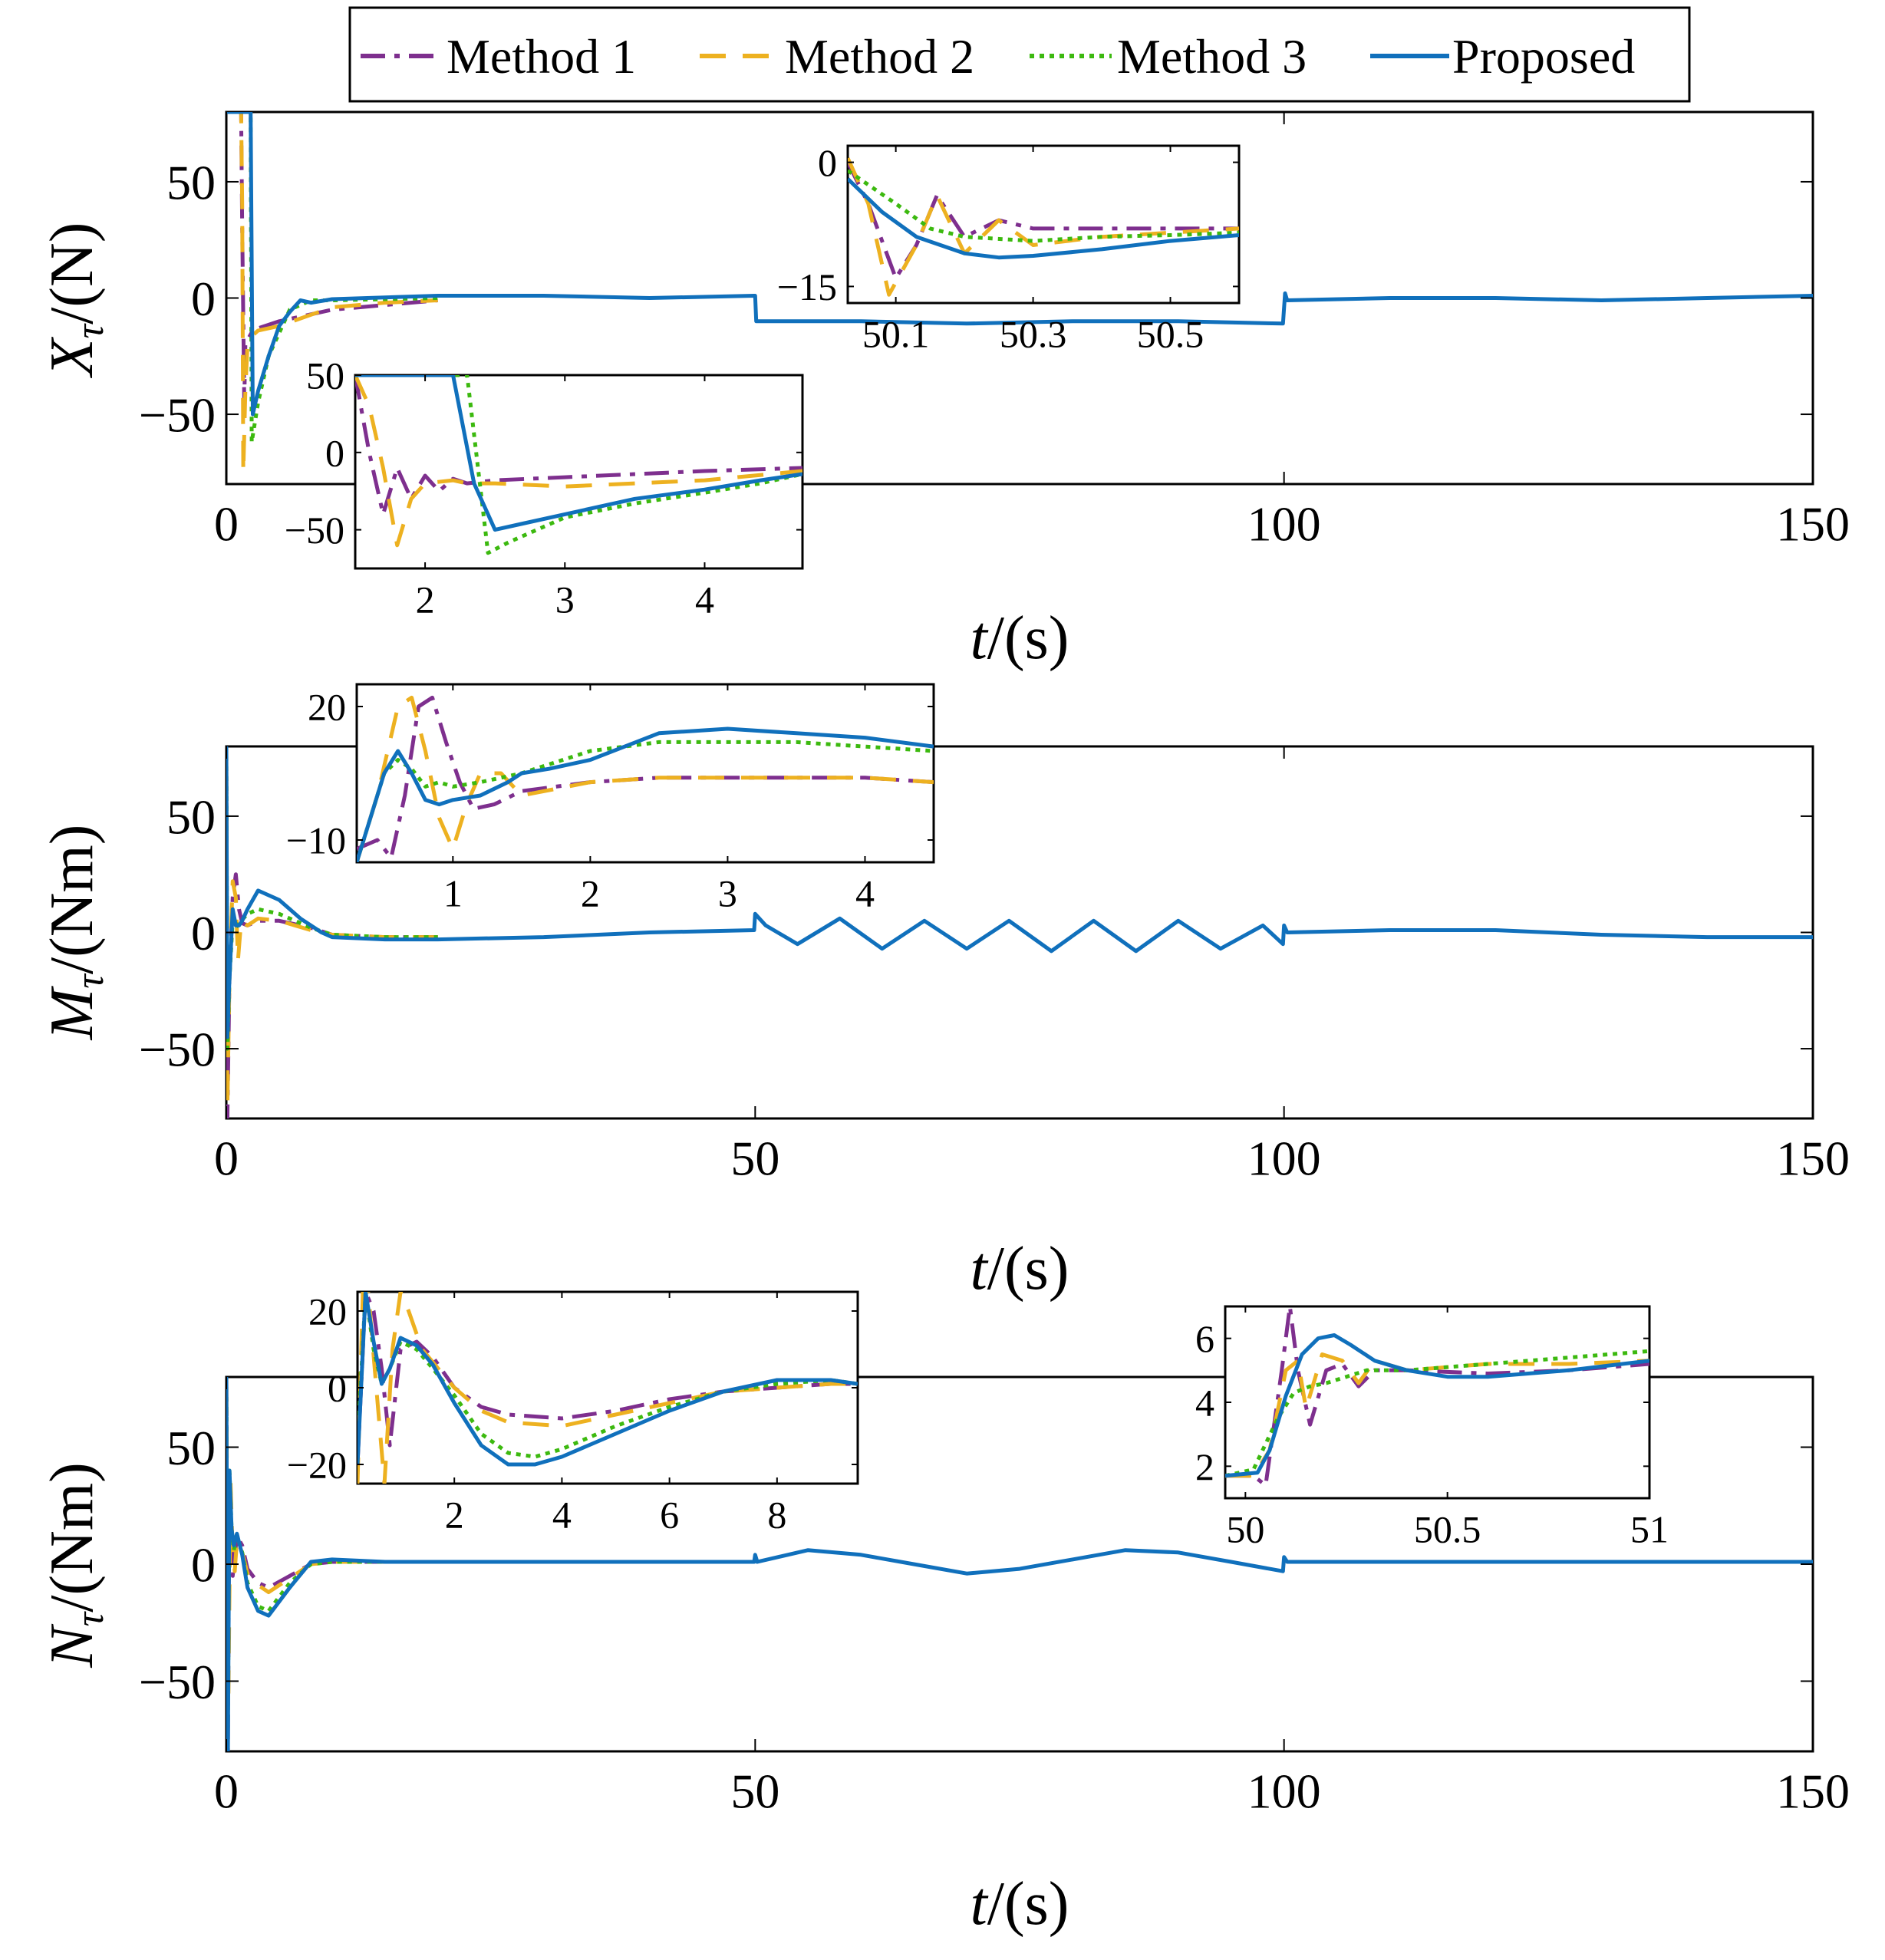 This screenshot has width=1885, height=1960. I want to click on inset-ticks: 1 2 3 4 20 −10, so click(610, 799).